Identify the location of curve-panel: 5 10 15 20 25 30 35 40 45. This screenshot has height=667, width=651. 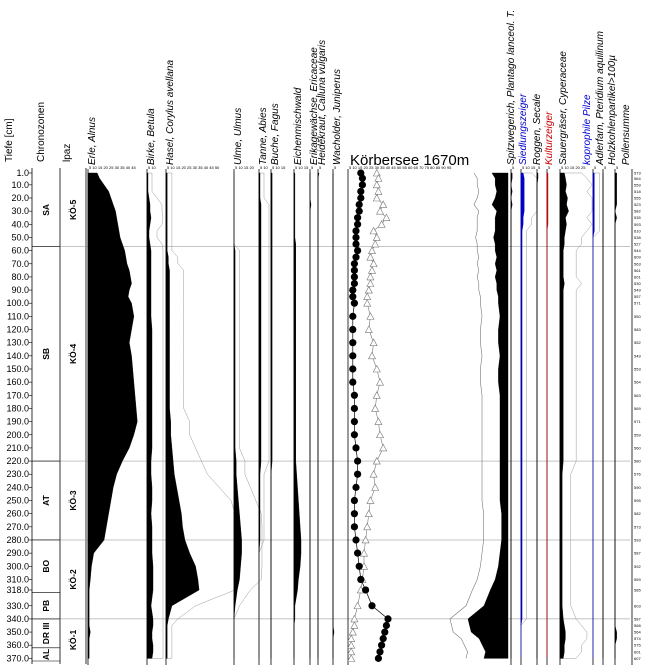
(112, 415).